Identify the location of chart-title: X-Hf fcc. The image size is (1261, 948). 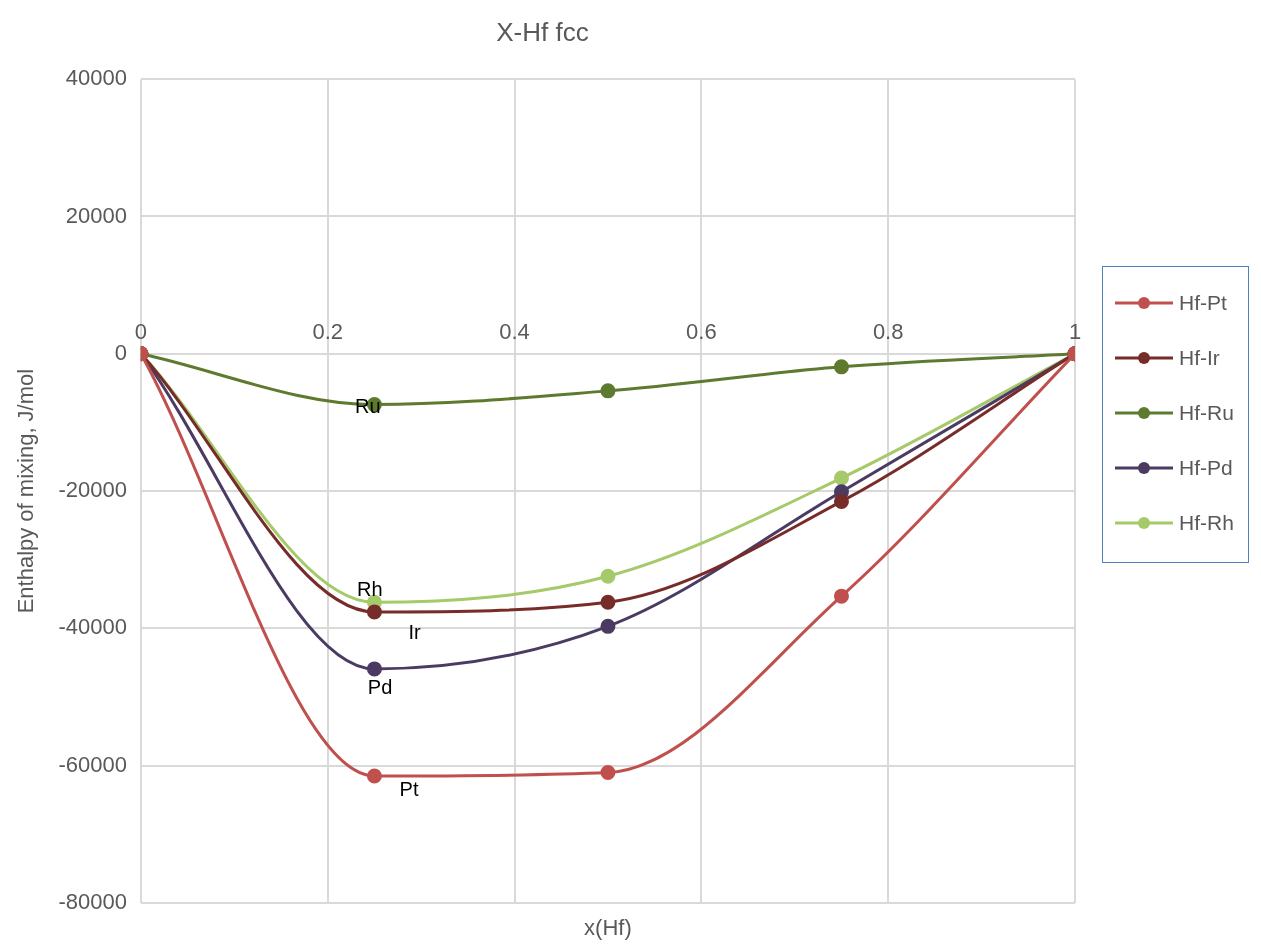
(542, 31).